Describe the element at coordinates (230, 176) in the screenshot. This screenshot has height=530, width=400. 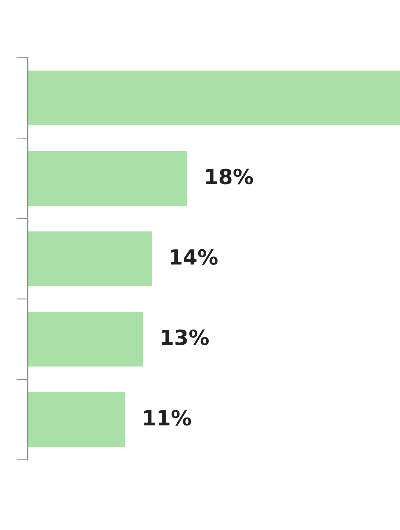
I see `data-label: 18%` at that location.